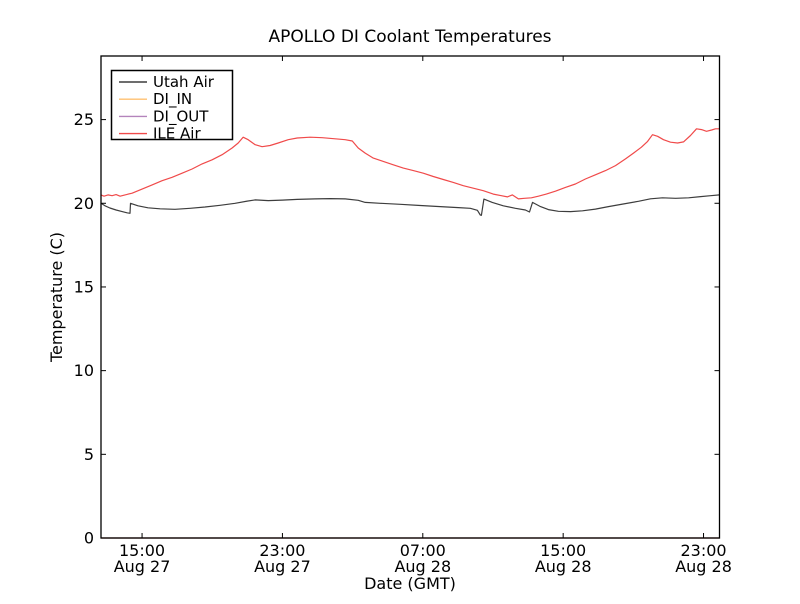 The height and width of the screenshot is (604, 800). What do you see at coordinates (410, 583) in the screenshot?
I see `x-axis-label: Date (GMT)` at bounding box center [410, 583].